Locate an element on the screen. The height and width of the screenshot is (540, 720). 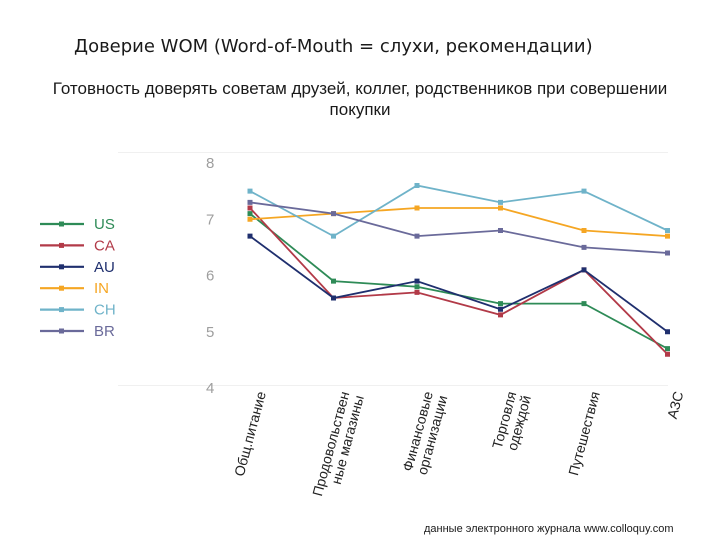
plot-bottom-shadow is located at coordinates (393, 385).